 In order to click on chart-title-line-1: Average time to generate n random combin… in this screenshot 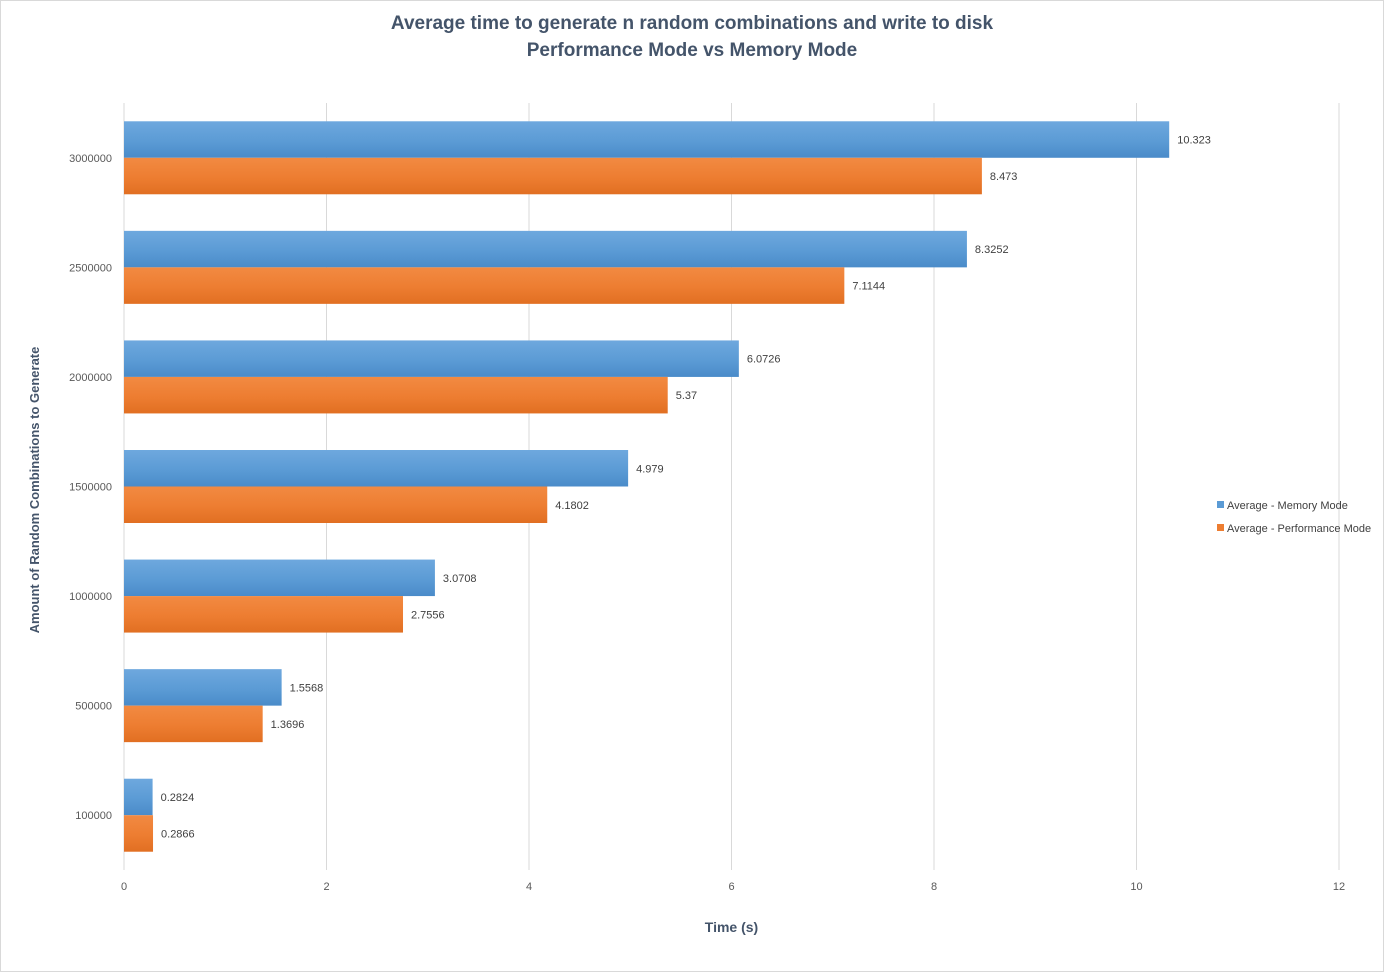, I will do `click(692, 23)`.